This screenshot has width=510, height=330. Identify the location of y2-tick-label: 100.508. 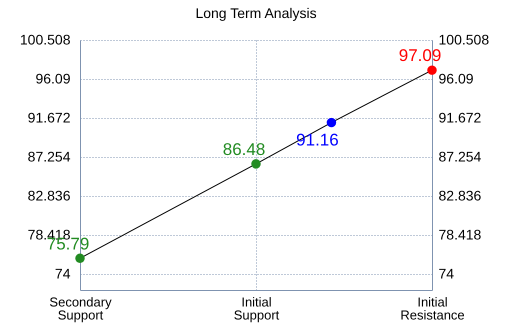
(464, 40).